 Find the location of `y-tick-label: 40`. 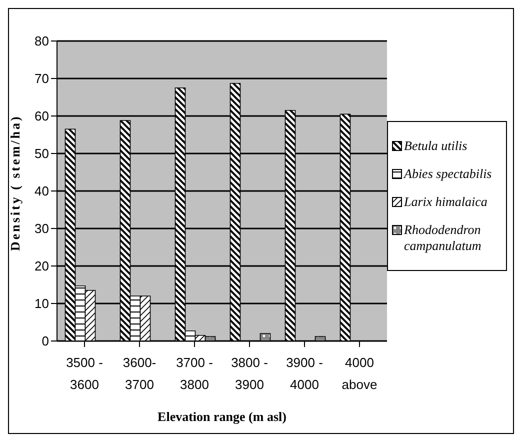

y-tick-label: 40 is located at coordinates (41, 191).